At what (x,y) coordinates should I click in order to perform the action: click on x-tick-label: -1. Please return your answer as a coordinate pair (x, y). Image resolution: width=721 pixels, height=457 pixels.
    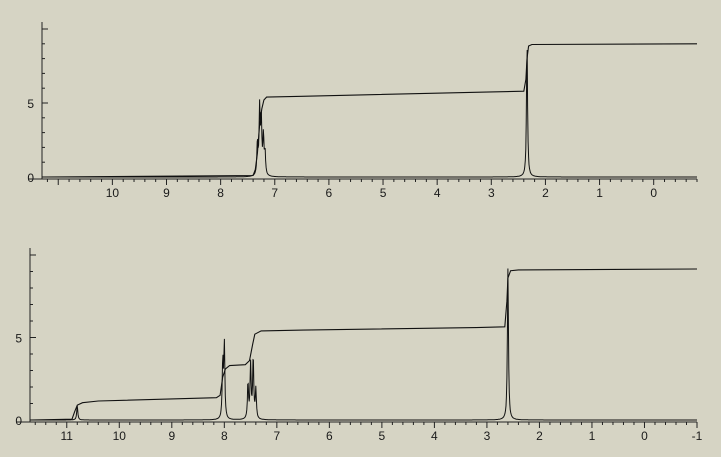
    Looking at the image, I should click on (697, 436).